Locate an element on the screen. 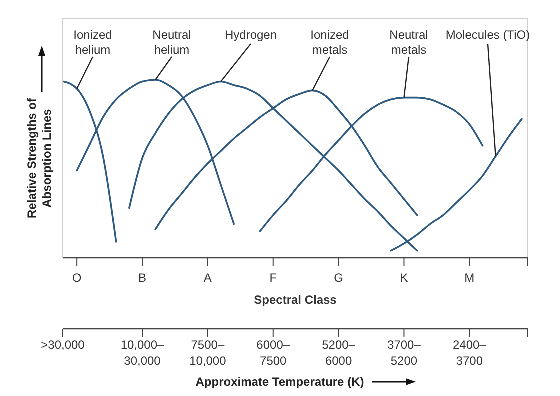 This screenshot has height=396, width=560. text: 7500– 10,000 is located at coordinates (208, 353).